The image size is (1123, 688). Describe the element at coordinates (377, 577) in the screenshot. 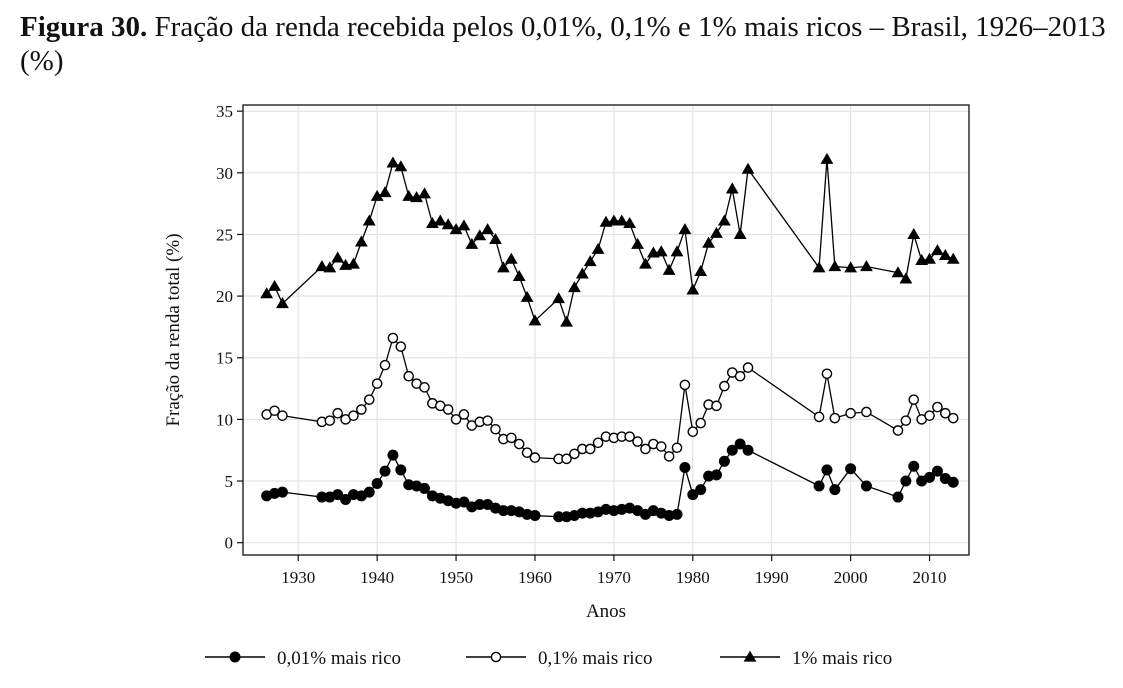

I see `x-tick-label: 1940` at that location.